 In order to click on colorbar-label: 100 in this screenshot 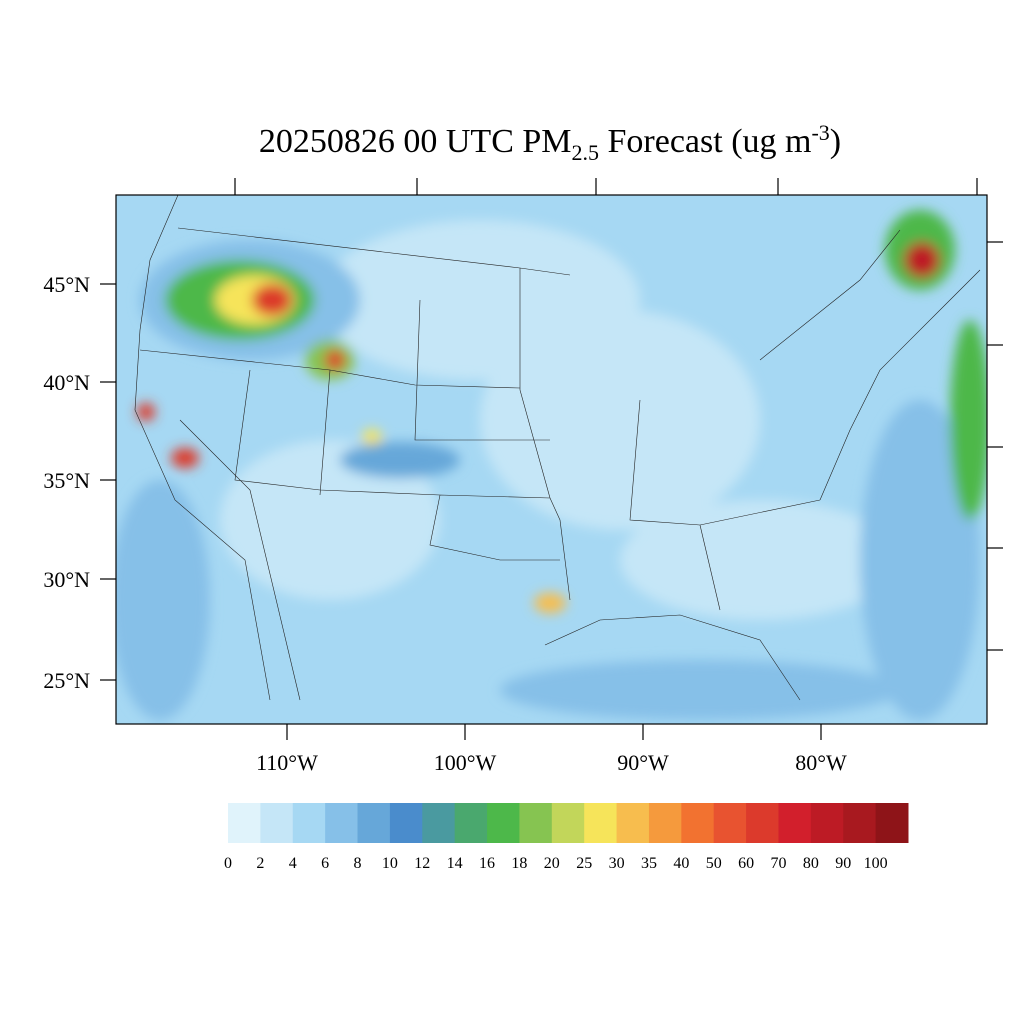, I will do `click(876, 863)`.